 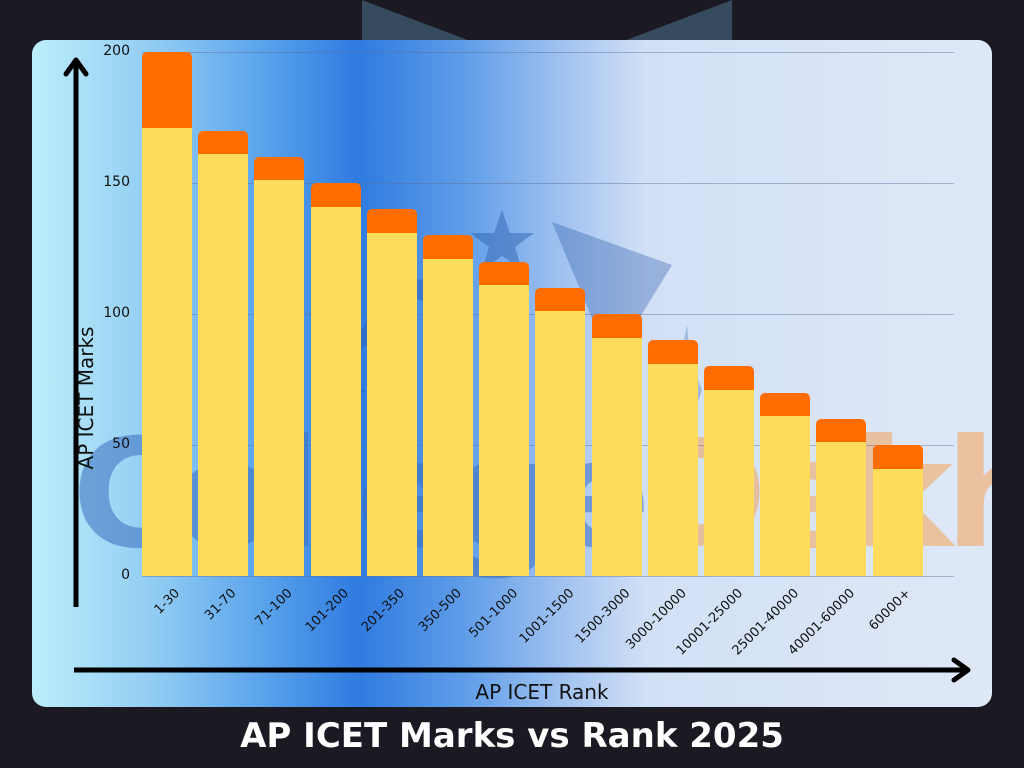 I want to click on y-axis-label: AP ICET Marks, so click(x=86, y=398).